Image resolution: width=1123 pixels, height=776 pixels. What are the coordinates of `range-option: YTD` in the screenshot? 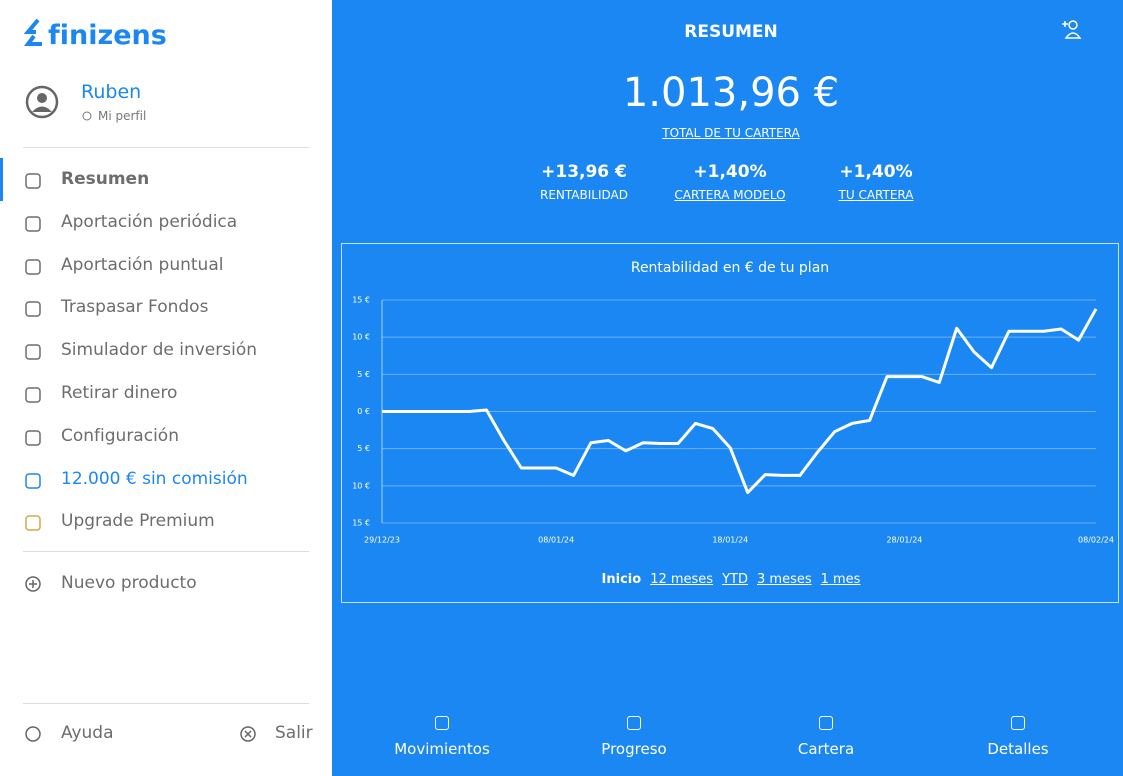 It's located at (735, 579).